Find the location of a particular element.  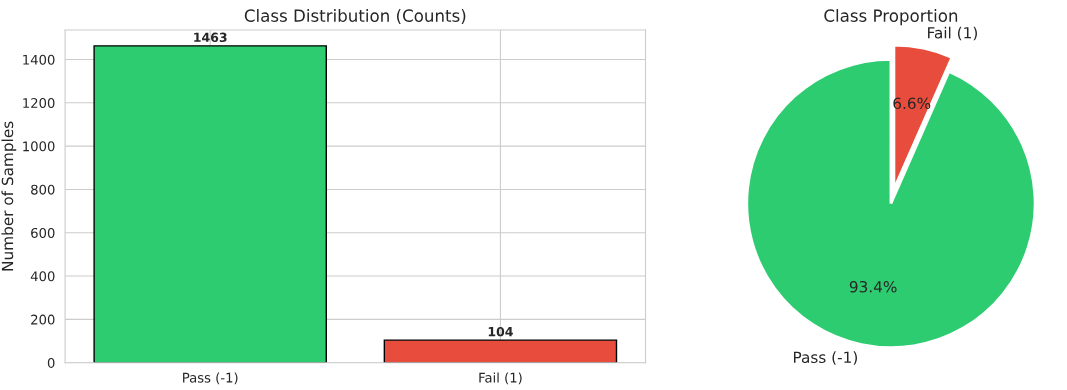

y-tick-label: 600 is located at coordinates (43, 232).